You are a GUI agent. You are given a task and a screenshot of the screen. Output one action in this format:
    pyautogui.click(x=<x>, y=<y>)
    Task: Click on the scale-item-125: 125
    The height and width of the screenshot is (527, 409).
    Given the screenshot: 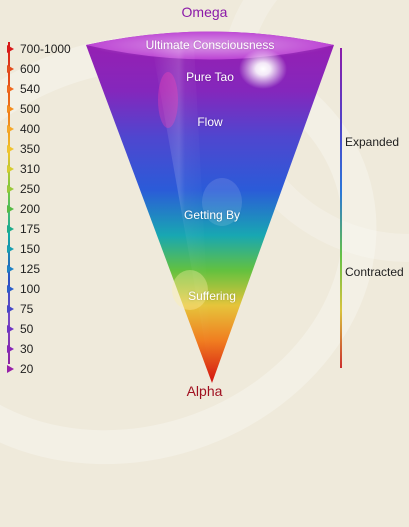 What is the action you would take?
    pyautogui.click(x=32, y=270)
    